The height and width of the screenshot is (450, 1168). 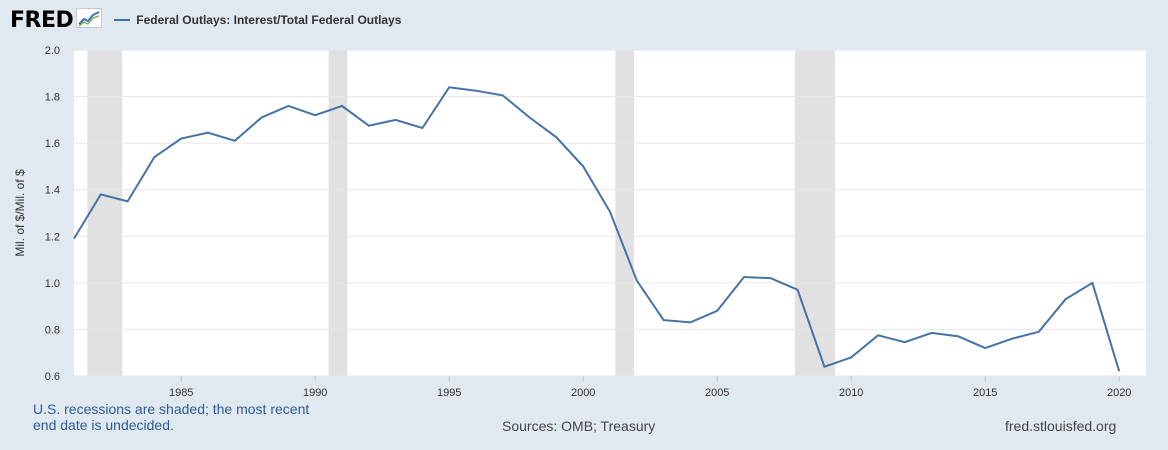 I want to click on sources-note: Sources: OMB; Treasury, so click(x=579, y=426).